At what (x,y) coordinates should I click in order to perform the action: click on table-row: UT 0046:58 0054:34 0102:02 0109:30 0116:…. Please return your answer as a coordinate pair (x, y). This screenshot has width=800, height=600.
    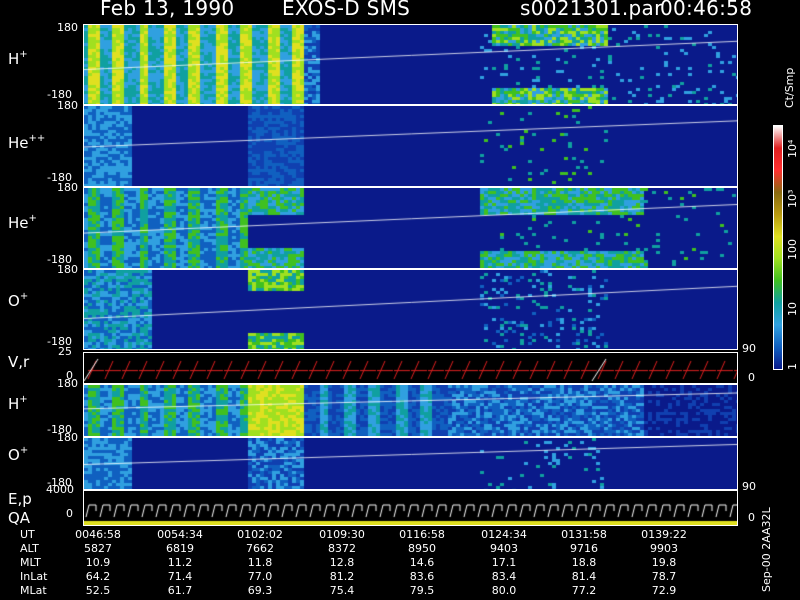
    Looking at the image, I should click on (380, 535).